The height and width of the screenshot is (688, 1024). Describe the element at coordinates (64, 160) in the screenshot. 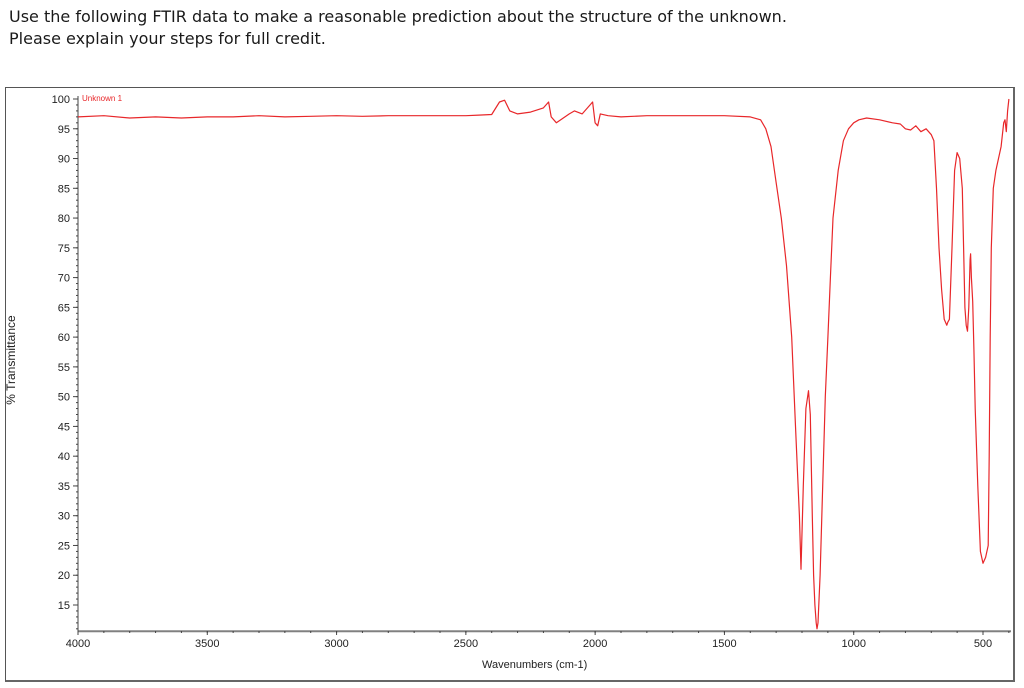

I see `y-tick-label: 90` at that location.